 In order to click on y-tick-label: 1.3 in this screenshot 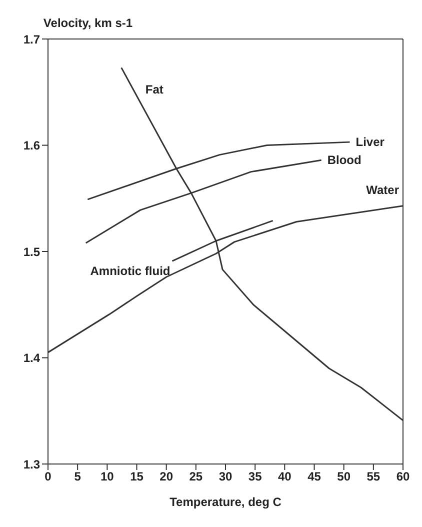, I will do `click(31, 464)`.